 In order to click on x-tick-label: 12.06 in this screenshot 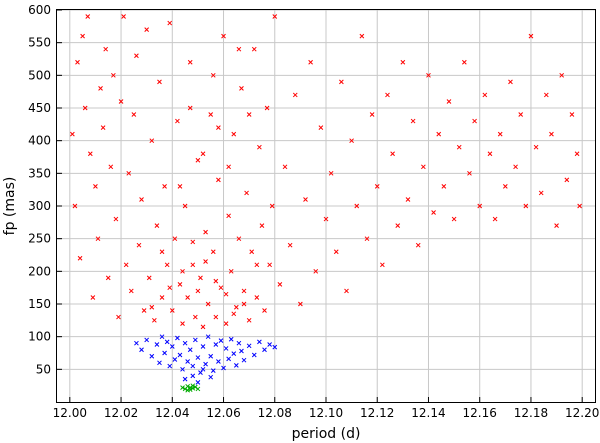, I will do `click(223, 413)`.